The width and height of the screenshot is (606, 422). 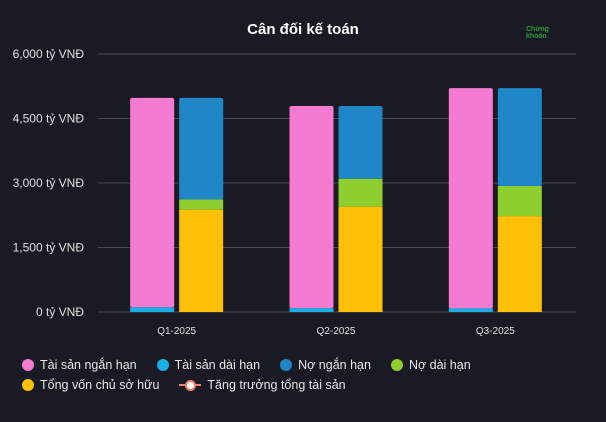 What do you see at coordinates (60, 312) in the screenshot?
I see `y-tick-label: 0 tỷ VNĐ` at bounding box center [60, 312].